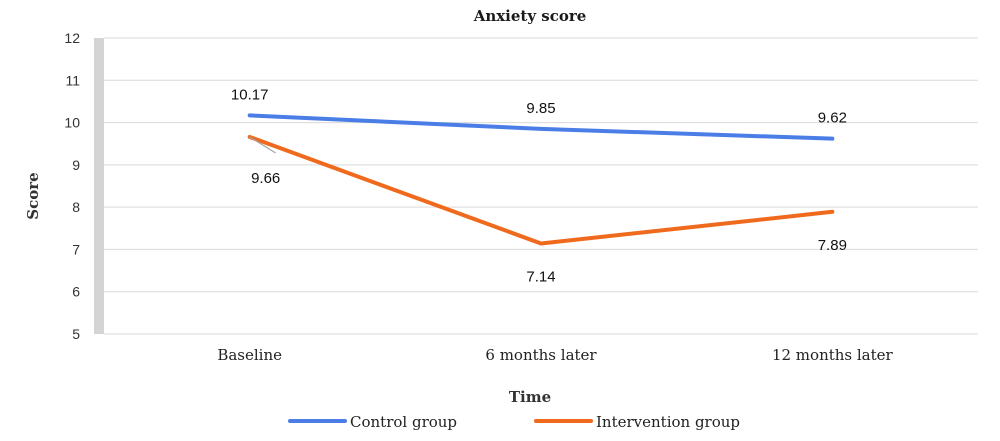  I want to click on x-tick-label: 12 months later, so click(833, 355).